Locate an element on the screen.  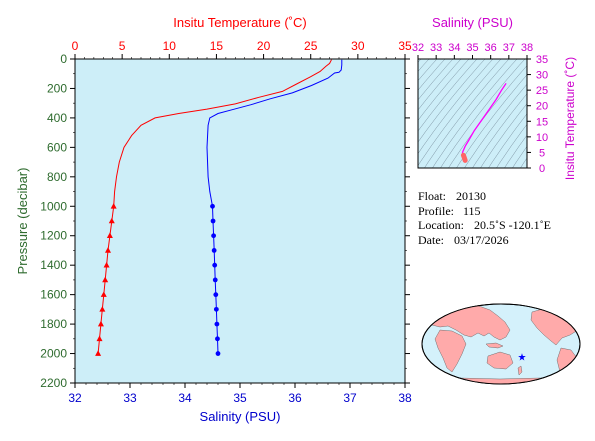
salinity-tick-label: 38 is located at coordinates (405, 398).